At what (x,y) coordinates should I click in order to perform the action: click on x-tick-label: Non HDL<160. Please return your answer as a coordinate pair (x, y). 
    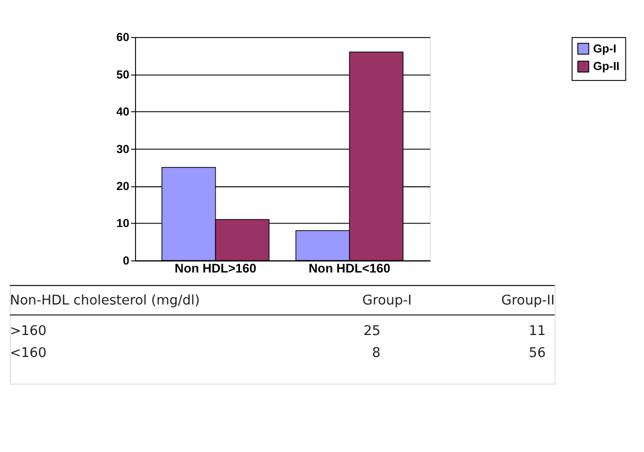
    Looking at the image, I should click on (349, 268).